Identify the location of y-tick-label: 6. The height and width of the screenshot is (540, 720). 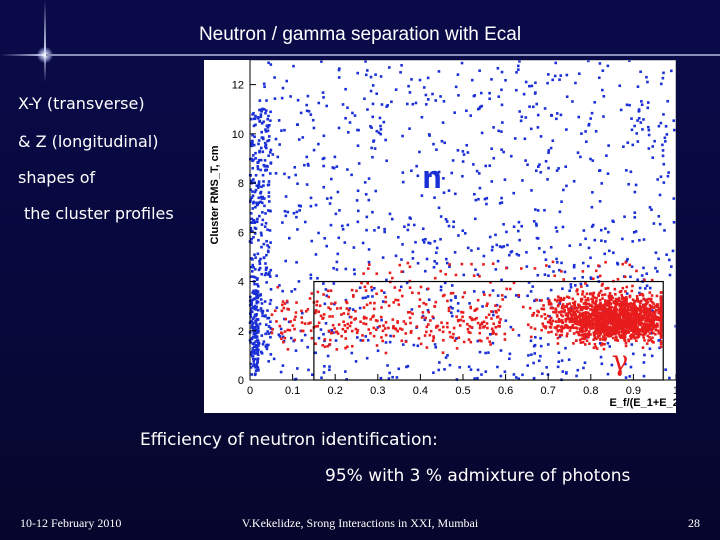
(241, 233).